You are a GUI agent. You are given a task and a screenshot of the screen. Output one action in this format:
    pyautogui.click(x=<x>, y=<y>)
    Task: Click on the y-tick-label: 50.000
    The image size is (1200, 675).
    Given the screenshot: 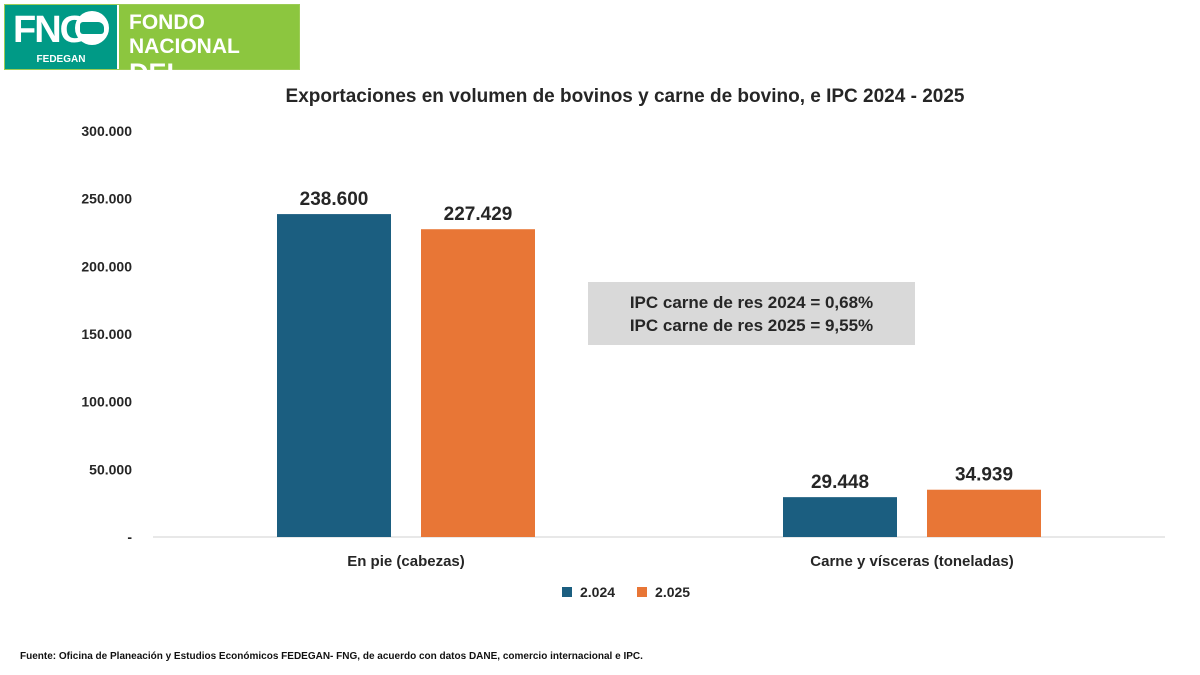 What is the action you would take?
    pyautogui.click(x=110, y=469)
    